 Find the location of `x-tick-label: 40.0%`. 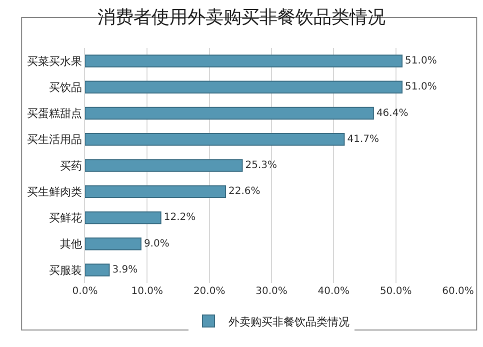

x-tick-label: 40.0% is located at coordinates (334, 291).